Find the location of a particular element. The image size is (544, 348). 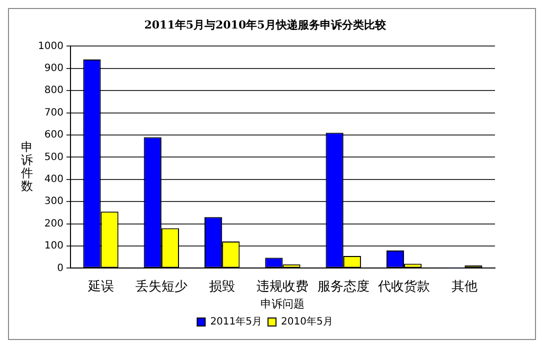

y-tick-label: 400 is located at coordinates (54, 179).